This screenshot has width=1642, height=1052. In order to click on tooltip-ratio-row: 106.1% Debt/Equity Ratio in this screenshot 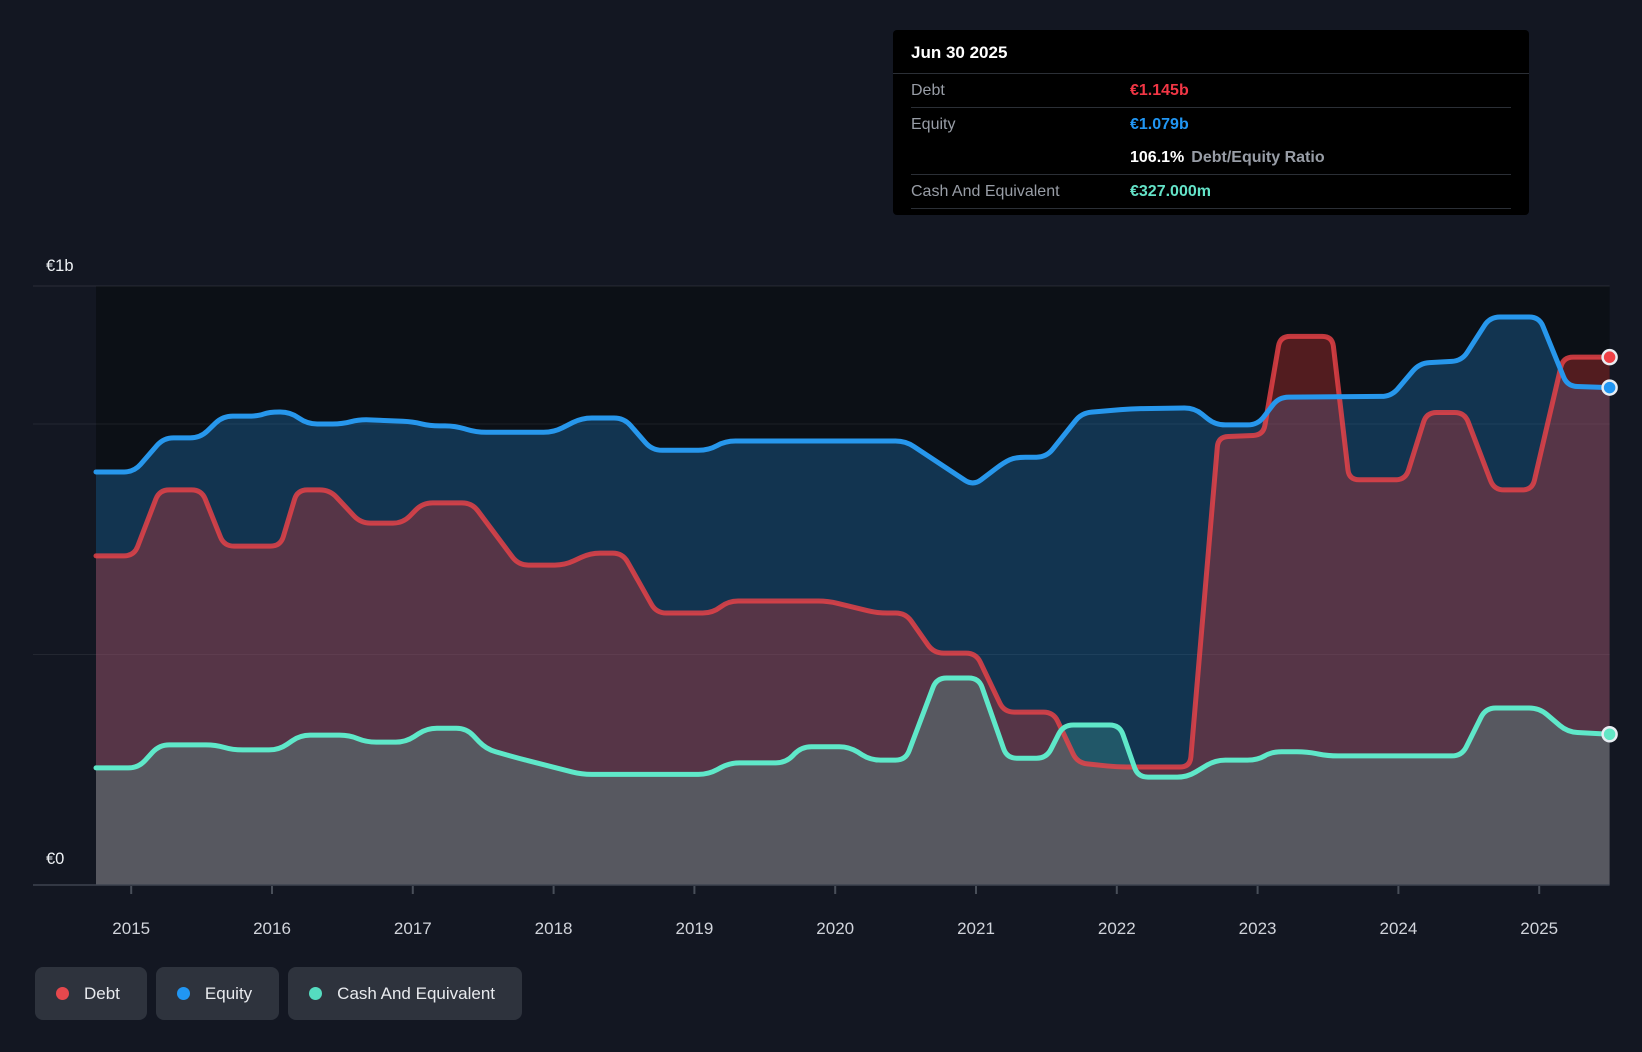, I will do `click(1211, 158)`.